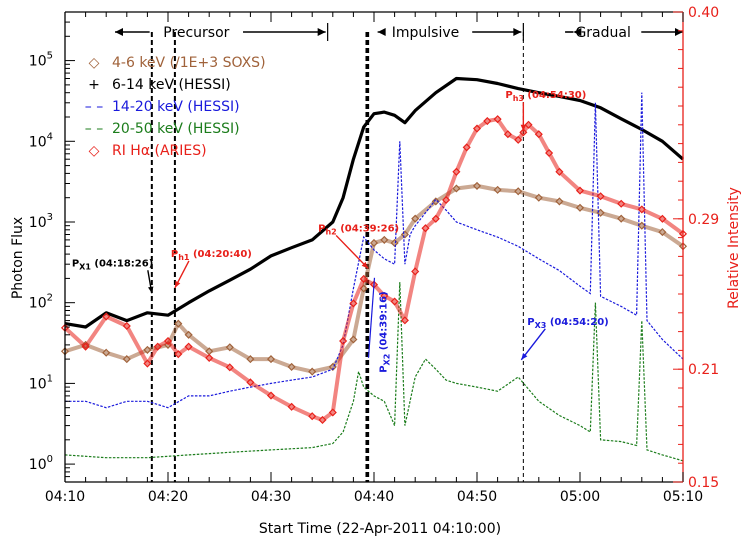 The width and height of the screenshot is (747, 545). What do you see at coordinates (564, 339) in the screenshot?
I see `peak-annotation-5: PX3 (04:54:20)` at bounding box center [564, 339].